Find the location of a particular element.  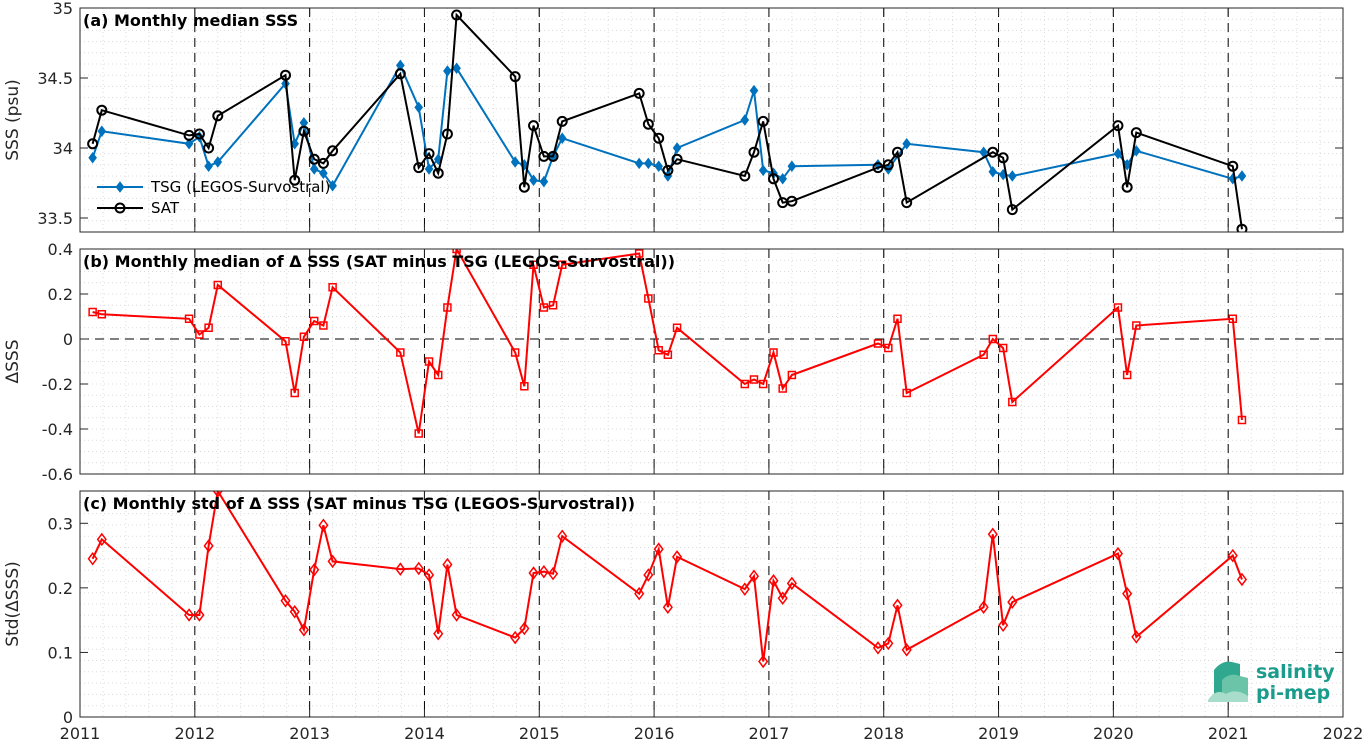

x-tick-label: 2015 is located at coordinates (539, 733).